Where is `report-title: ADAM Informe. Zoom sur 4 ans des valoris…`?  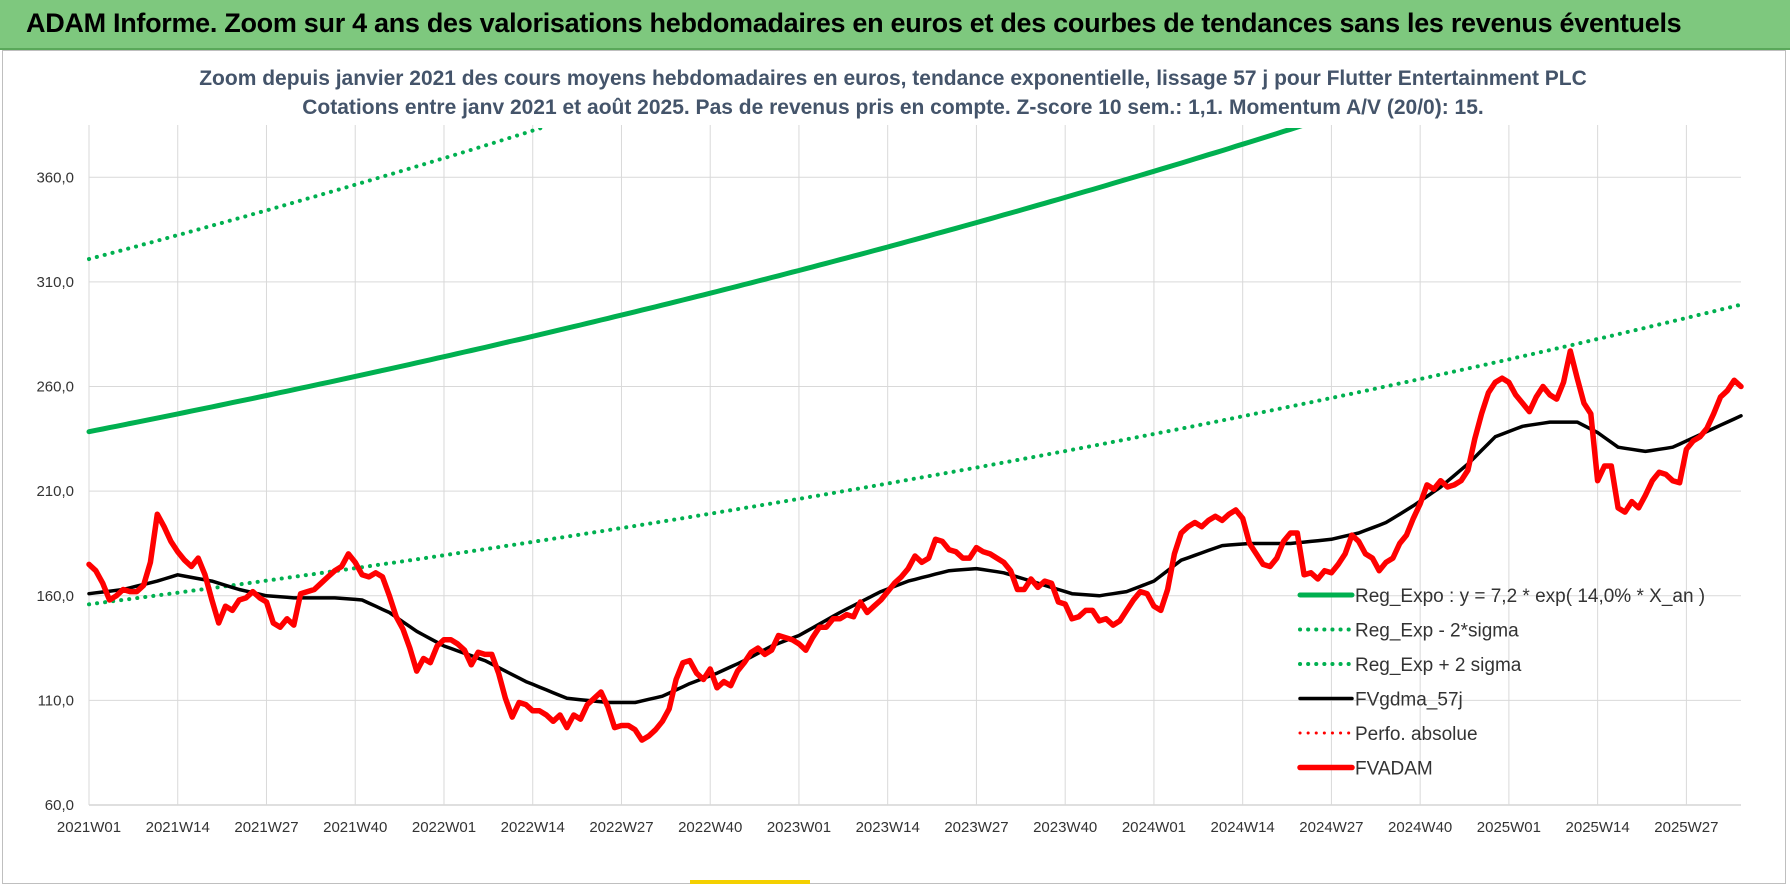
report-title: ADAM Informe. Zoom sur 4 ans des valoris… is located at coordinates (854, 23).